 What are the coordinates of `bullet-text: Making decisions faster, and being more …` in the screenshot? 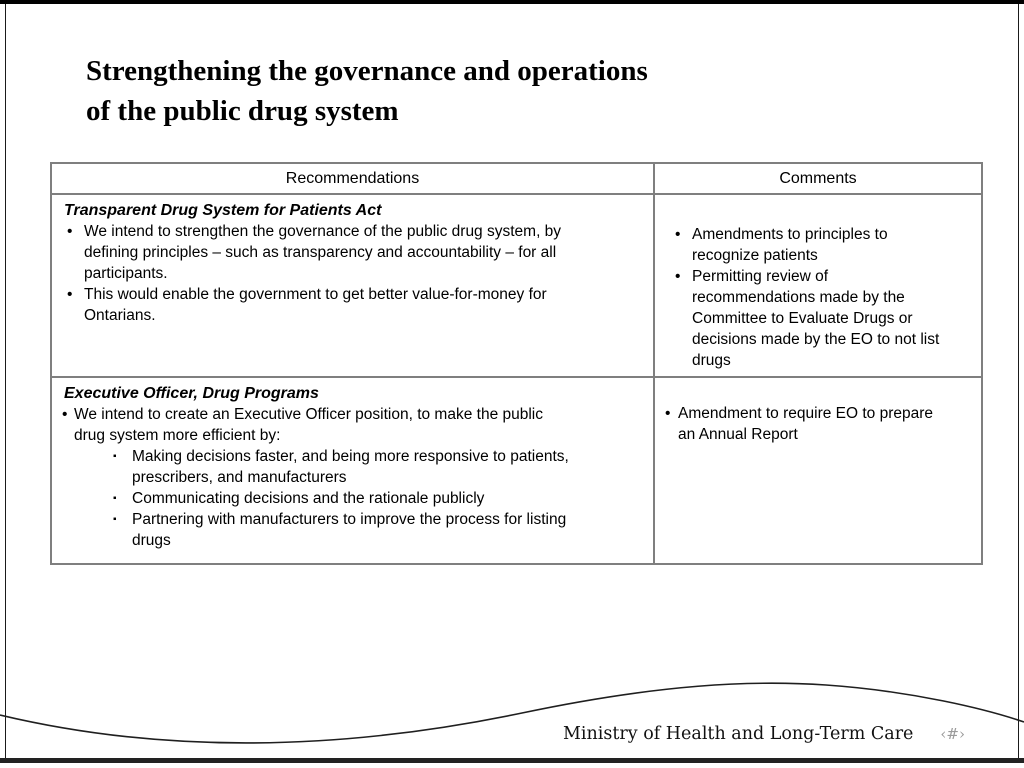 It's located at (350, 467).